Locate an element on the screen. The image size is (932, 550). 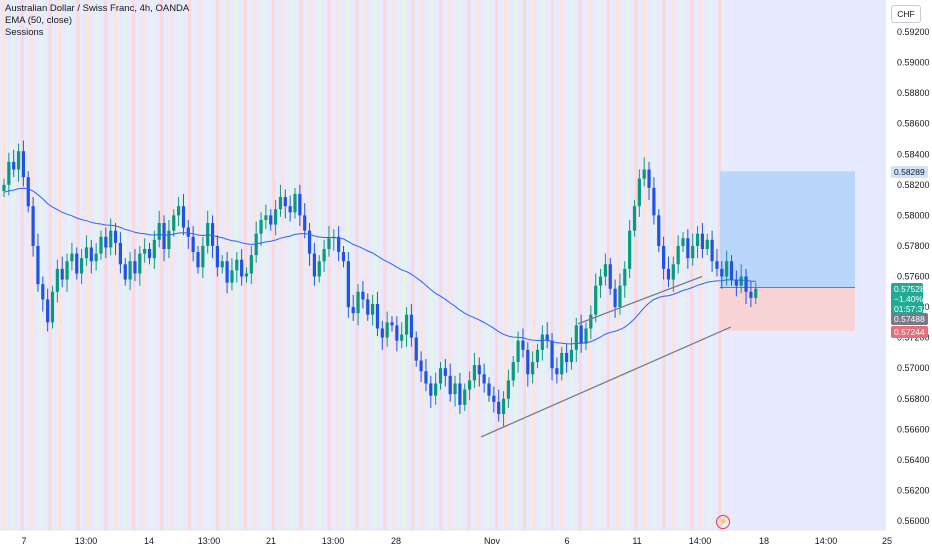
ema-indicator-label: EMA (50, close) is located at coordinates (39, 20).